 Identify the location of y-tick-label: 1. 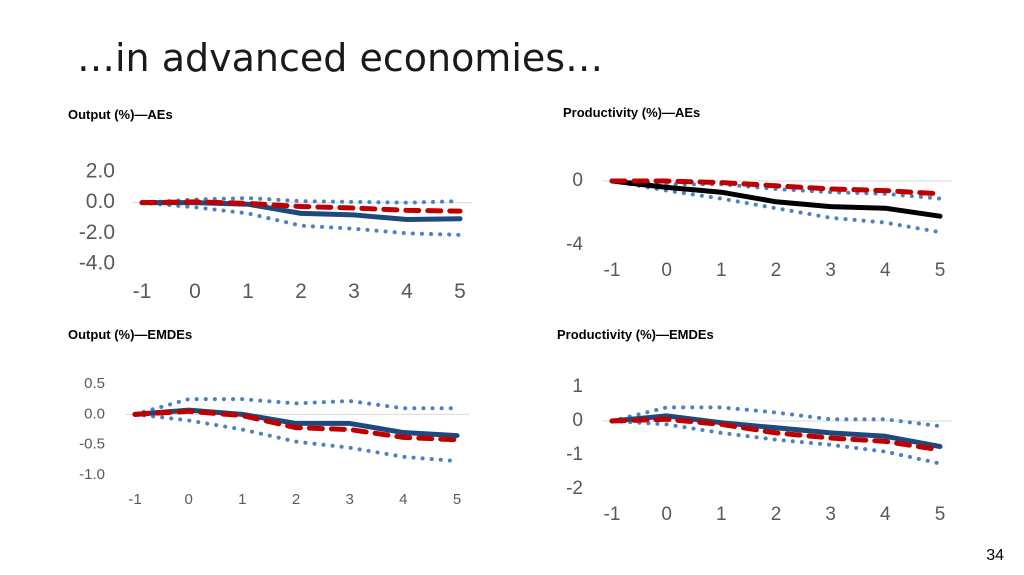
(577, 386).